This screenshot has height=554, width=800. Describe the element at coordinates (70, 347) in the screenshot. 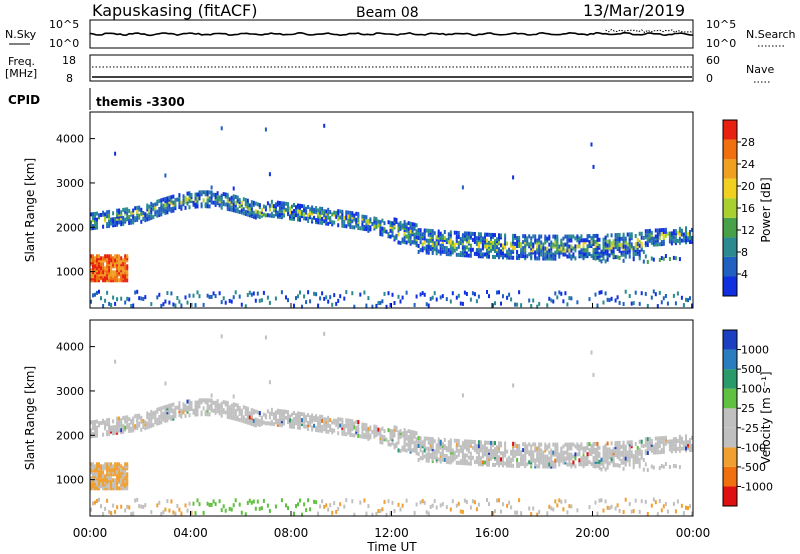

I see `ytick-label: 4000` at that location.